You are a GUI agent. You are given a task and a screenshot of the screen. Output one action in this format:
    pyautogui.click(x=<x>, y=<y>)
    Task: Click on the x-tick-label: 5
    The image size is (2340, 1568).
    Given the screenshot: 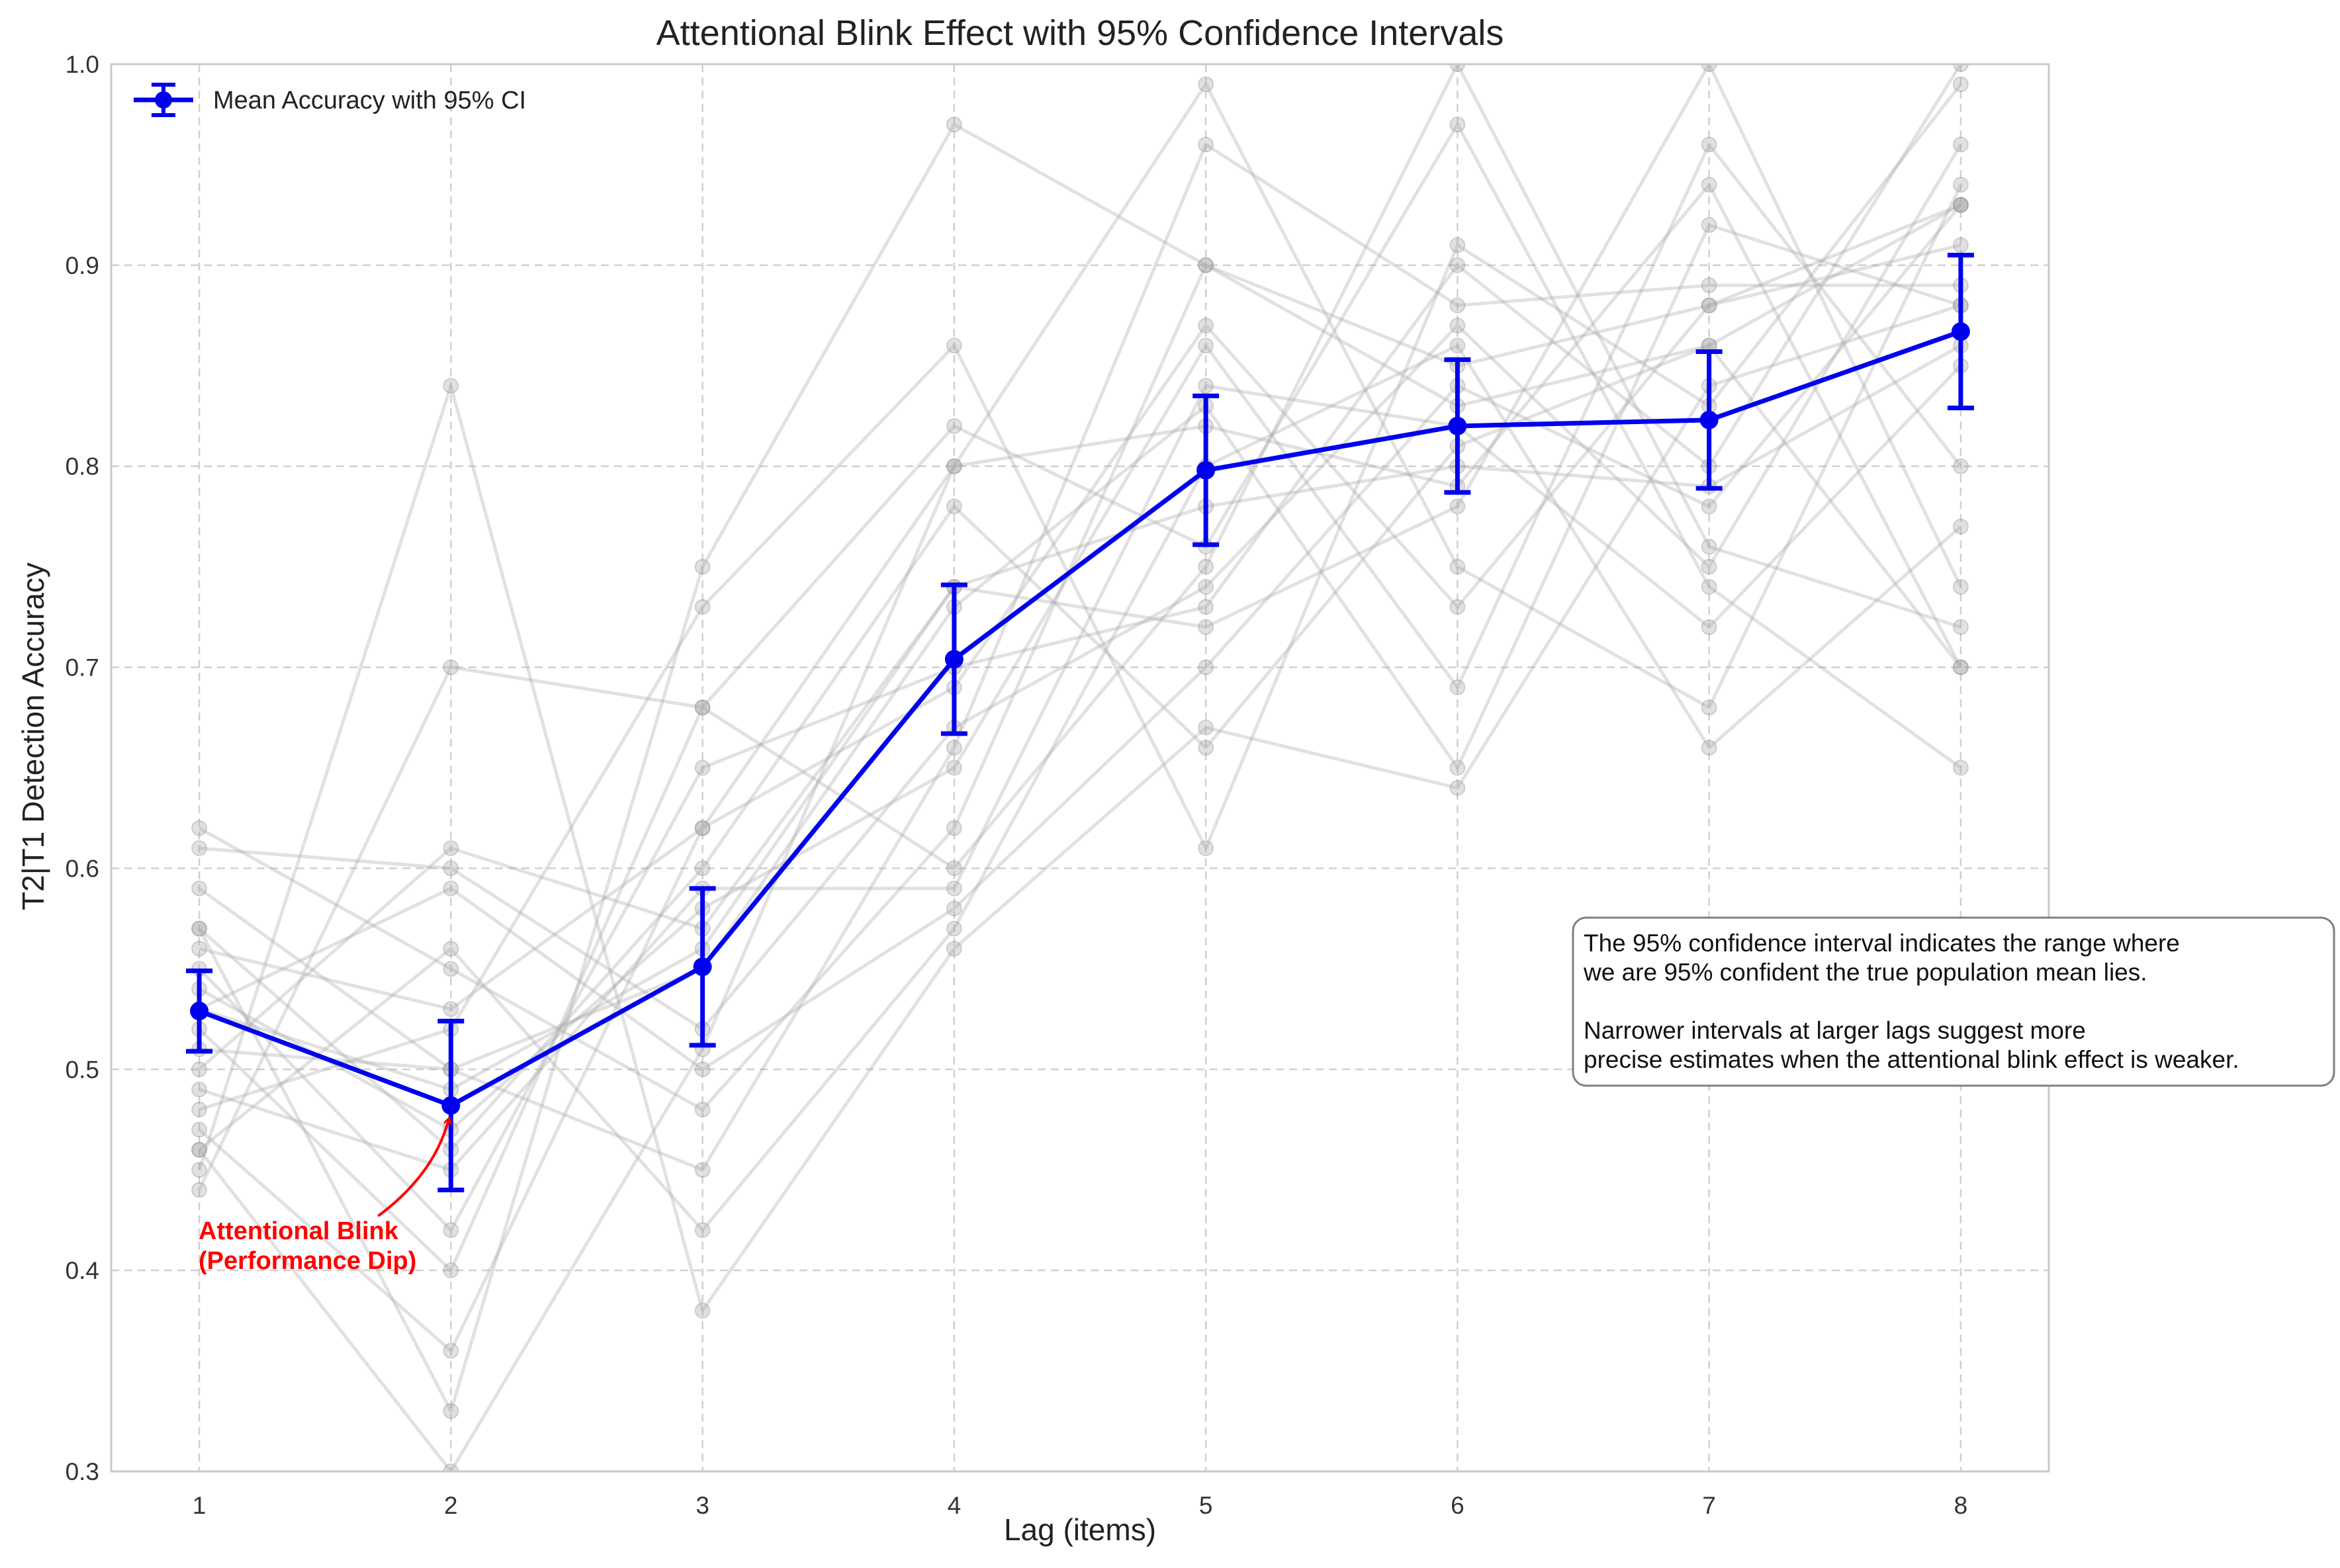 What is the action you would take?
    pyautogui.click(x=1206, y=1506)
    